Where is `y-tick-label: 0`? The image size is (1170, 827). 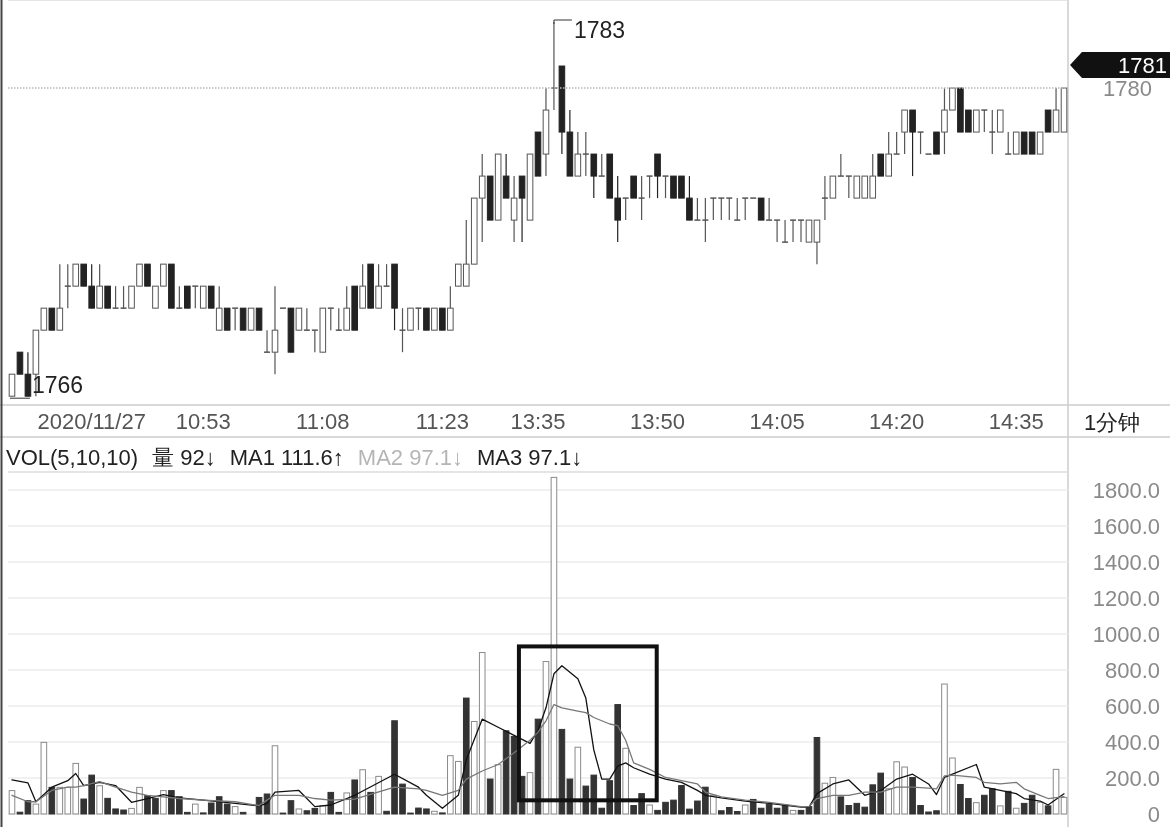 y-tick-label: 0 is located at coordinates (1153, 814).